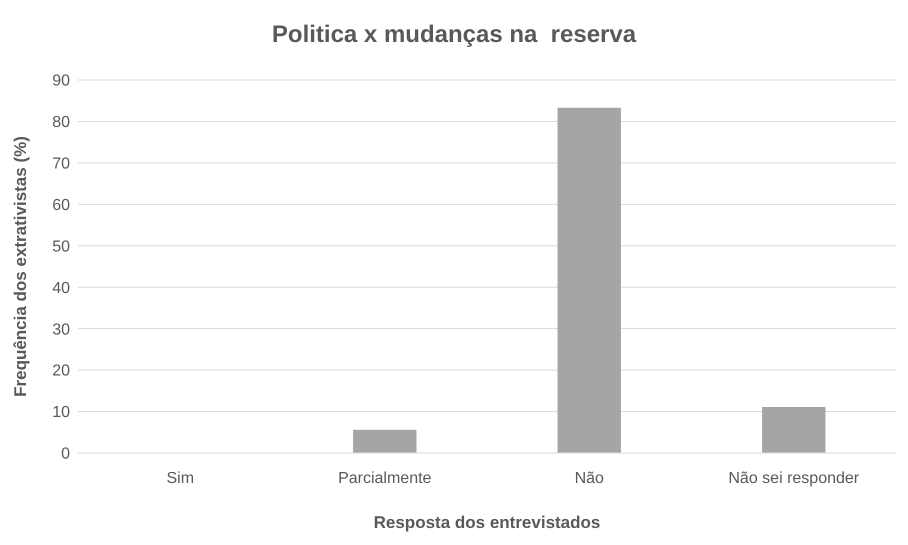 The width and height of the screenshot is (908, 545). I want to click on y-tick-label: 70, so click(61, 163).